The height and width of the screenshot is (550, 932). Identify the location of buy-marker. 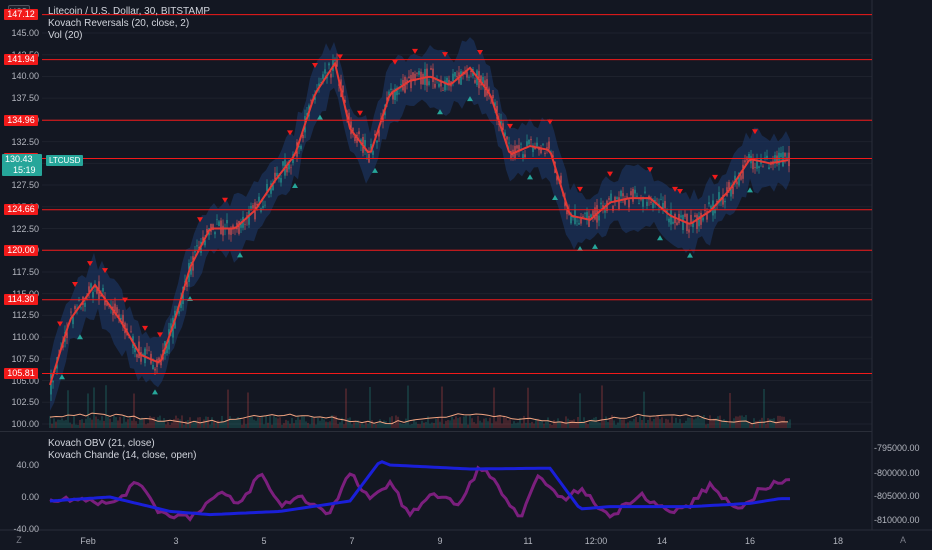
(555, 198).